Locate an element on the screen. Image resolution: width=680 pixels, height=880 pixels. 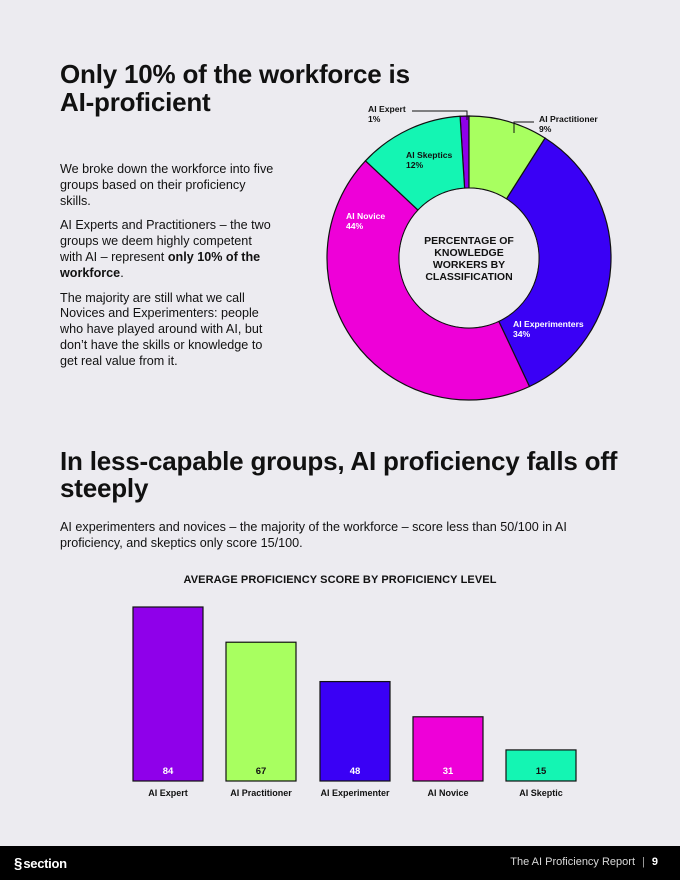
donut-slice-ai-novice is located at coordinates (428, 280).